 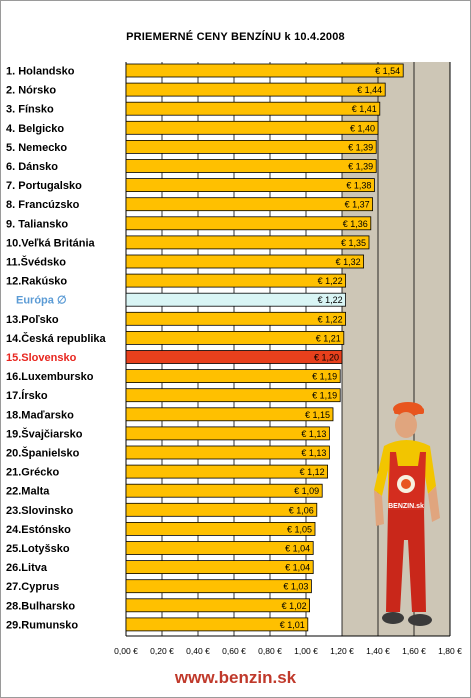 What do you see at coordinates (51, 243) in the screenshot?
I see `category-label: 10.Veľká Británia` at bounding box center [51, 243].